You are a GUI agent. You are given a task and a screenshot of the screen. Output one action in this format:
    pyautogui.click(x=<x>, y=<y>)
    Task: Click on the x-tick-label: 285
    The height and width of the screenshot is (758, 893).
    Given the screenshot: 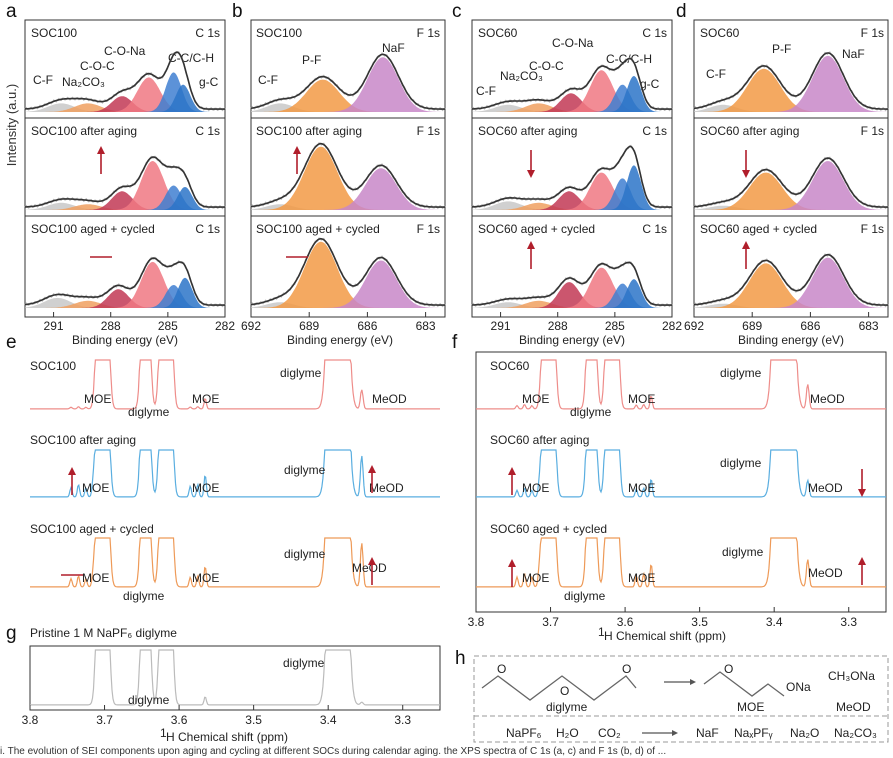 What is the action you would take?
    pyautogui.click(x=615, y=326)
    